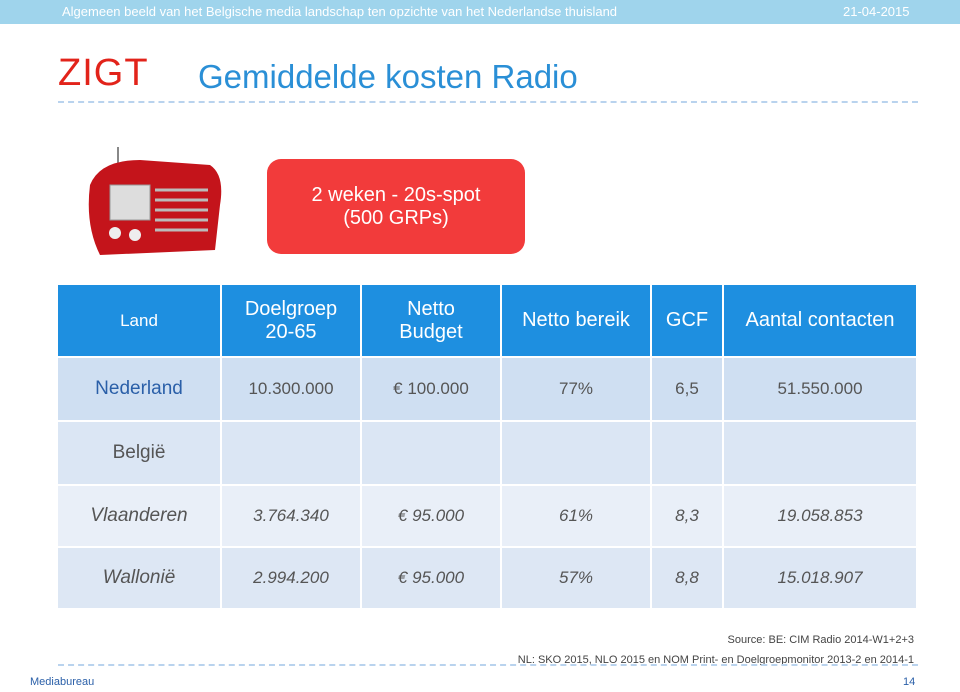 This screenshot has width=960, height=692. What do you see at coordinates (687, 320) in the screenshot?
I see `header-cell: GCF` at bounding box center [687, 320].